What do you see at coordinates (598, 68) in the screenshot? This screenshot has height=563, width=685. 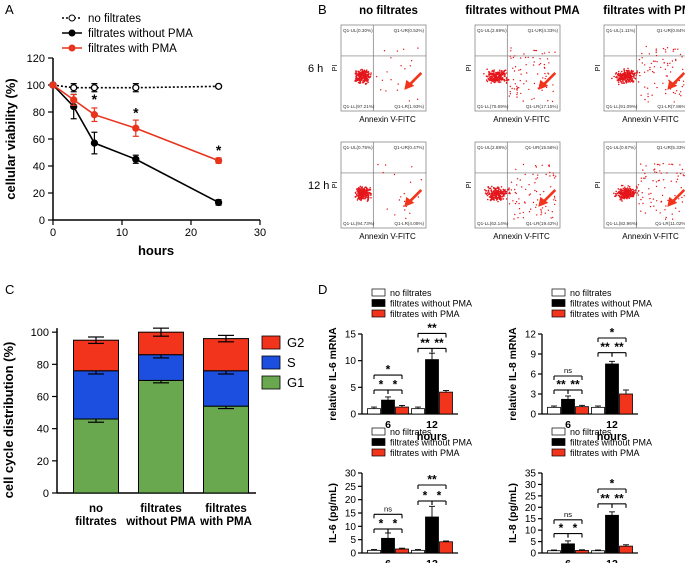 I see `flow-y-axis-title: PI` at bounding box center [598, 68].